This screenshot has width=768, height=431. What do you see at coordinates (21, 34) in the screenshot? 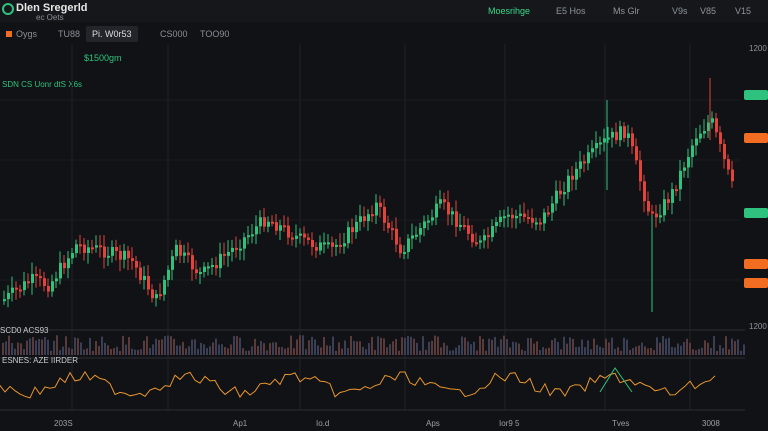
I see `tab-oygs: Oygs` at bounding box center [21, 34].